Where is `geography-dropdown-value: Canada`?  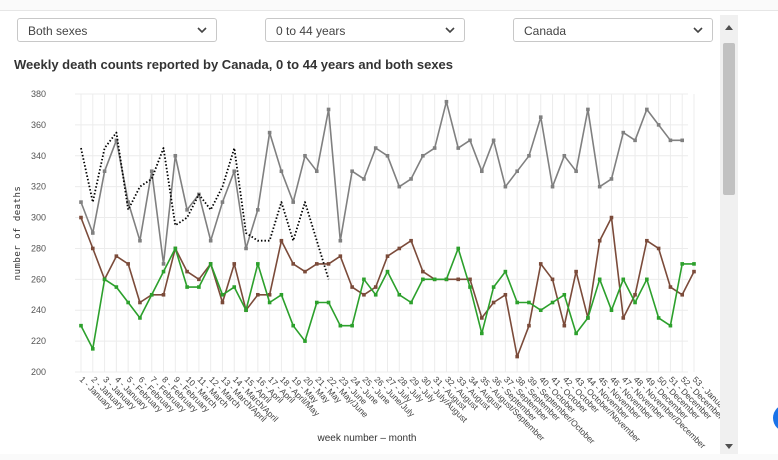
geography-dropdown-value: Canada is located at coordinates (545, 31).